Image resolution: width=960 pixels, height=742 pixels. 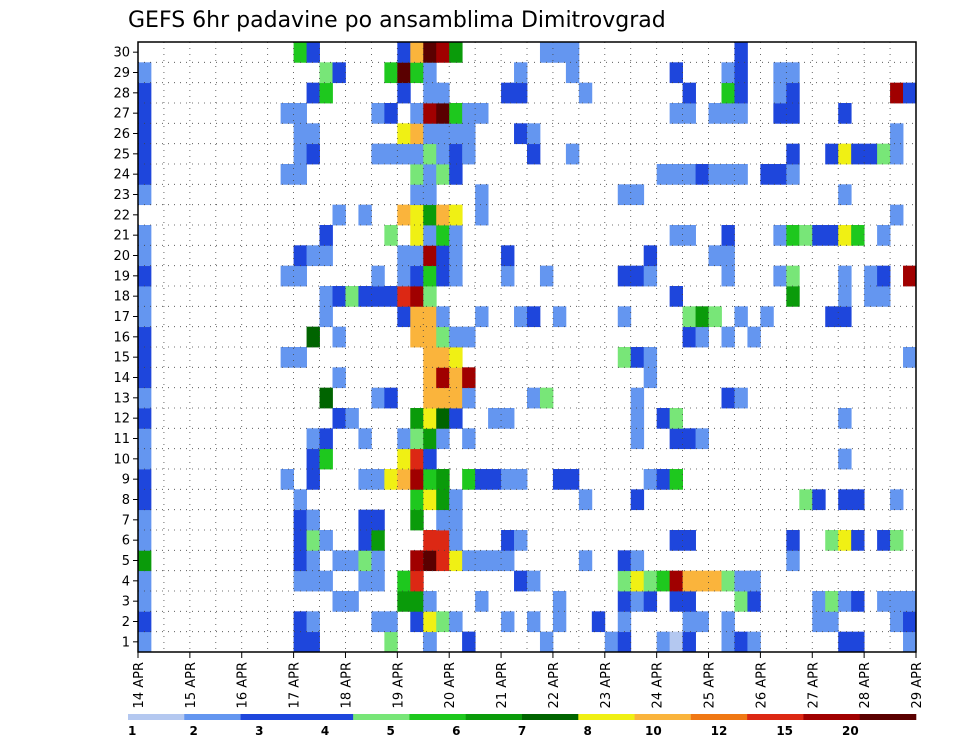 I want to click on x-tick-label: 19 APR, so click(x=398, y=685).